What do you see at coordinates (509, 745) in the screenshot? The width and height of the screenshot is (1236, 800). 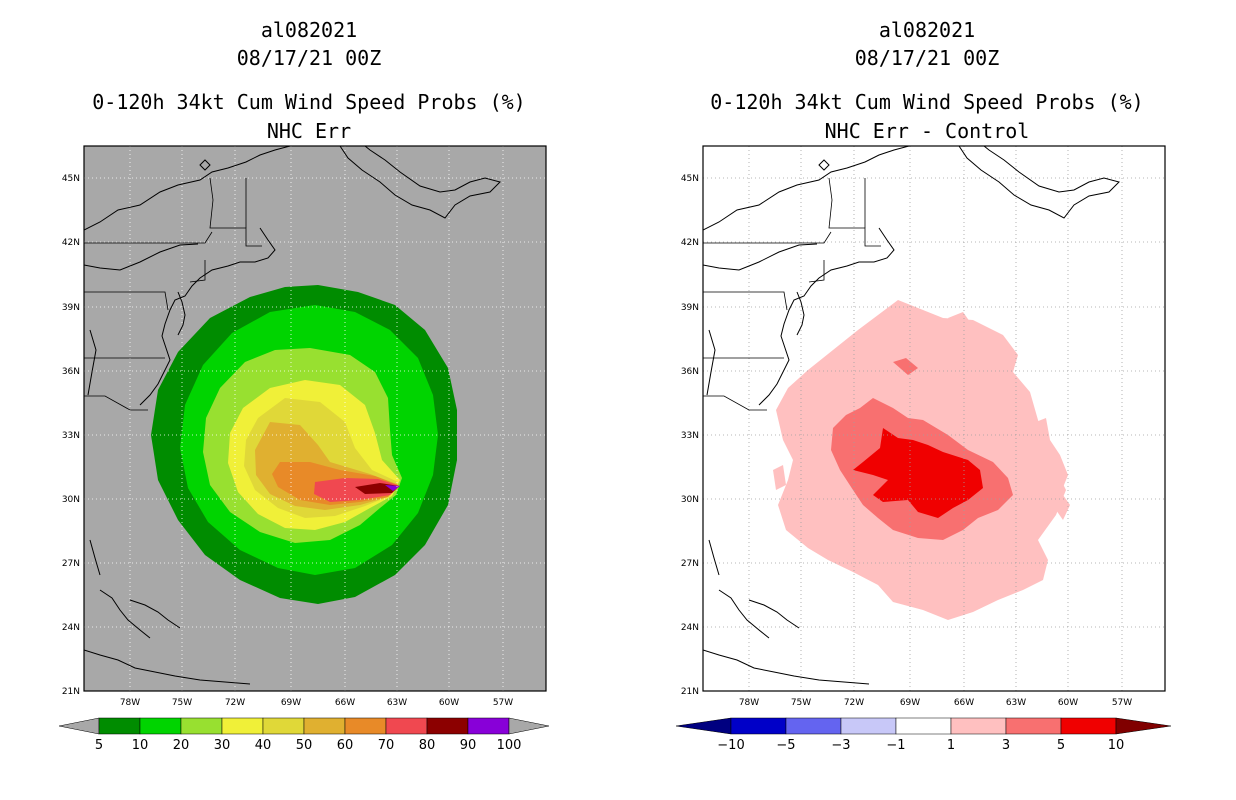 I see `colorbar-label: 100` at bounding box center [509, 745].